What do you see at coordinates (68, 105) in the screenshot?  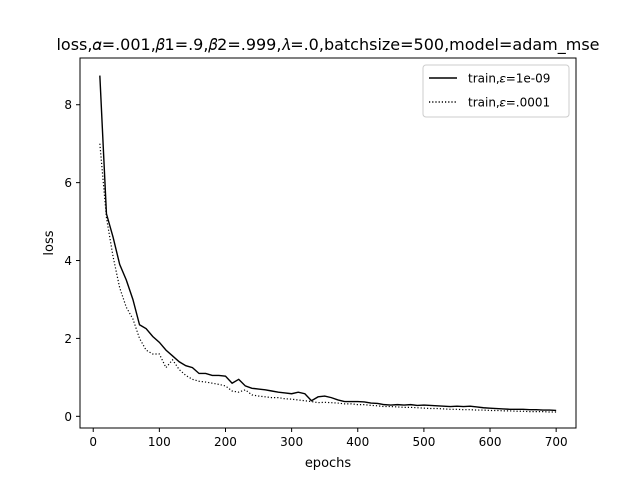 I see `y-tick-label: 8` at bounding box center [68, 105].